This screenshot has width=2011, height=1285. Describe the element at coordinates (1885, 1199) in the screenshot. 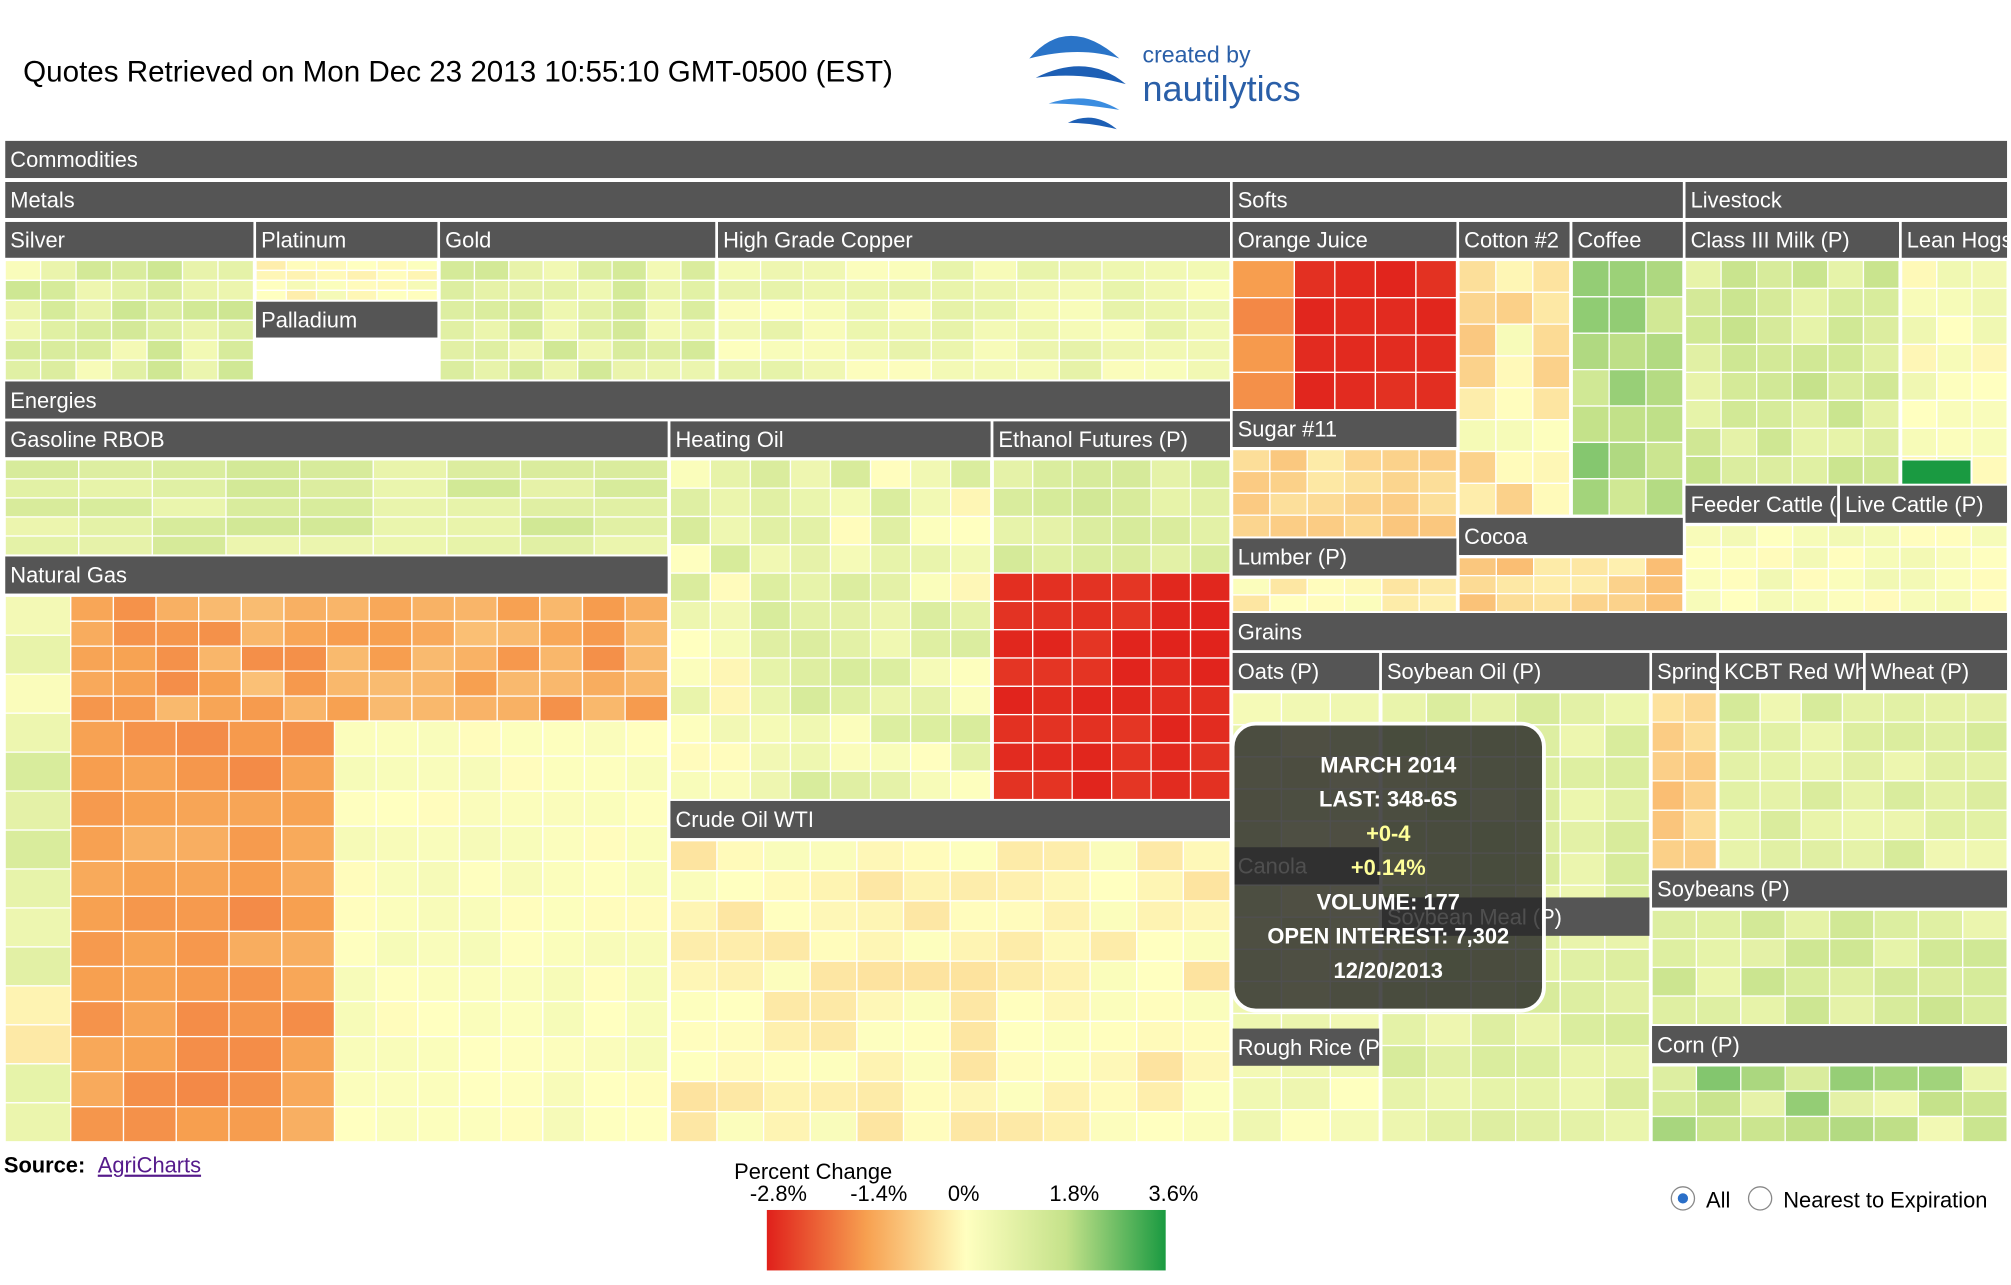

I see `radio-label: Nearest to Expiration` at that location.